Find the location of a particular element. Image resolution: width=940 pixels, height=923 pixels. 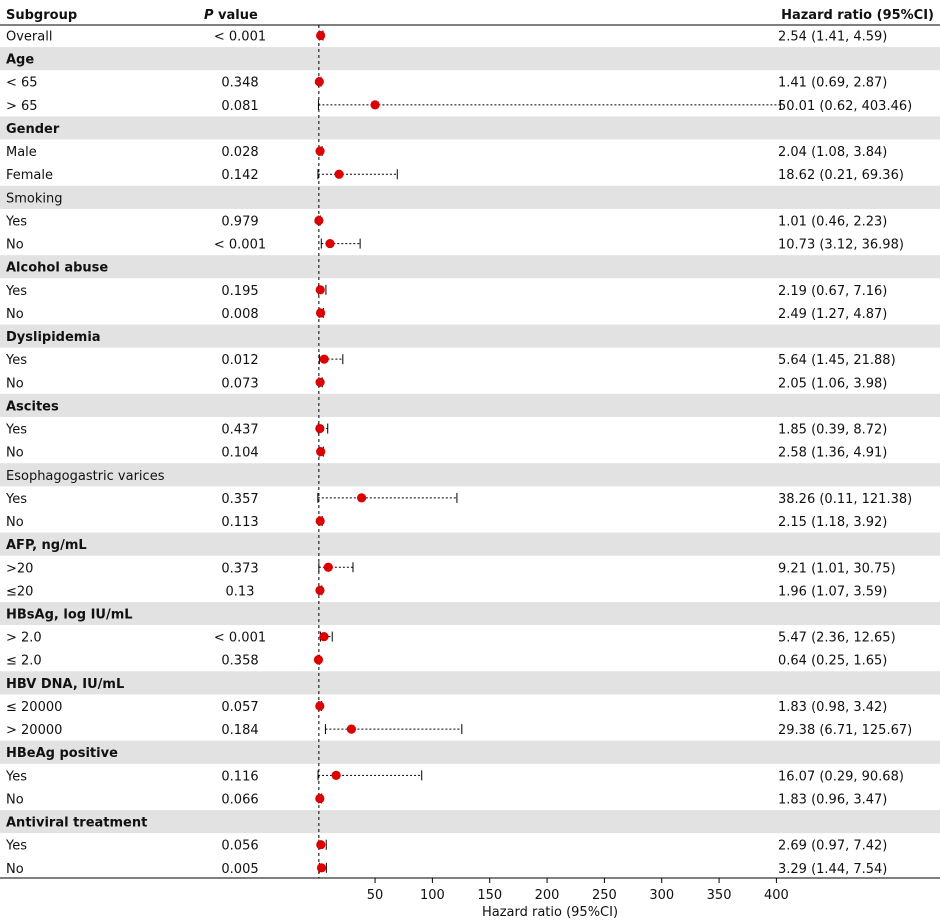

hazard-ratio-cell: 2.04 (1.08, 3.84) is located at coordinates (832, 152).